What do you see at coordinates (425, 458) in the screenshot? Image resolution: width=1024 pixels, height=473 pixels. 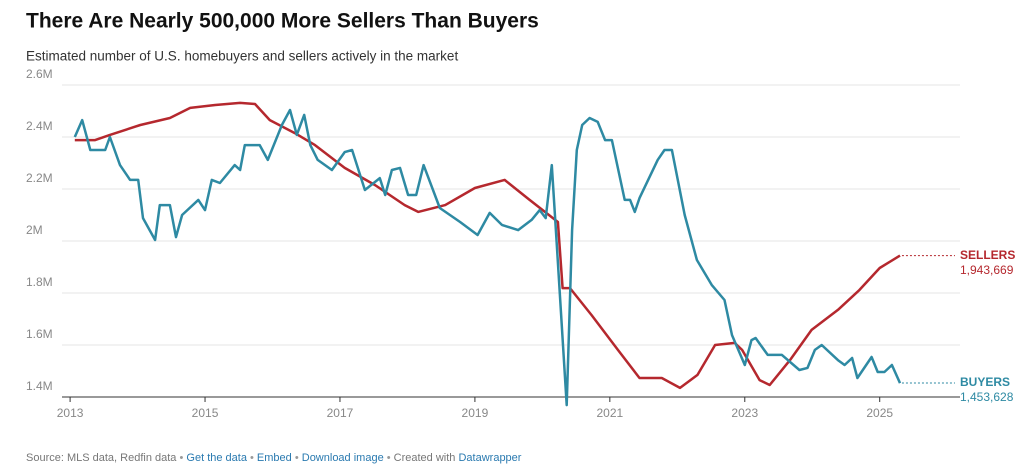 I see `credit: Created with` at bounding box center [425, 458].